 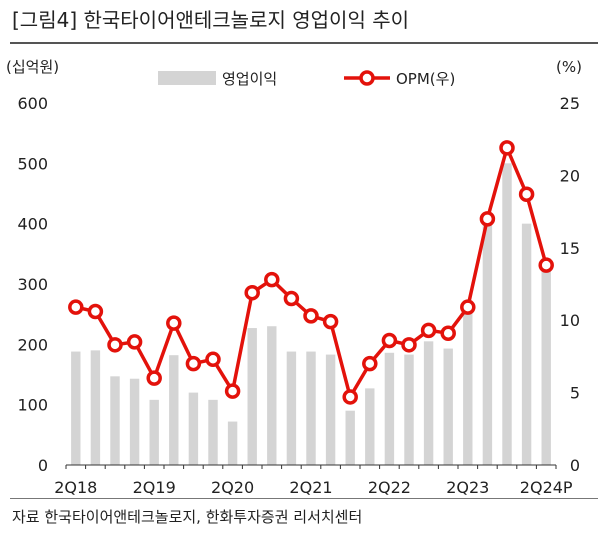 I want to click on left-axis-unit-label: (십억원), so click(x=32, y=67).